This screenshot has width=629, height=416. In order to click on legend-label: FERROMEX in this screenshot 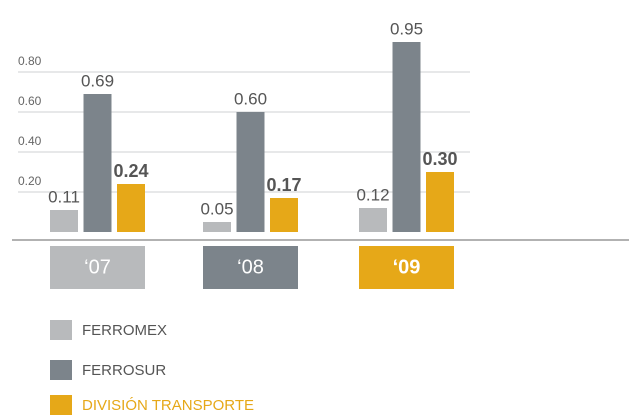, I will do `click(124, 330)`.